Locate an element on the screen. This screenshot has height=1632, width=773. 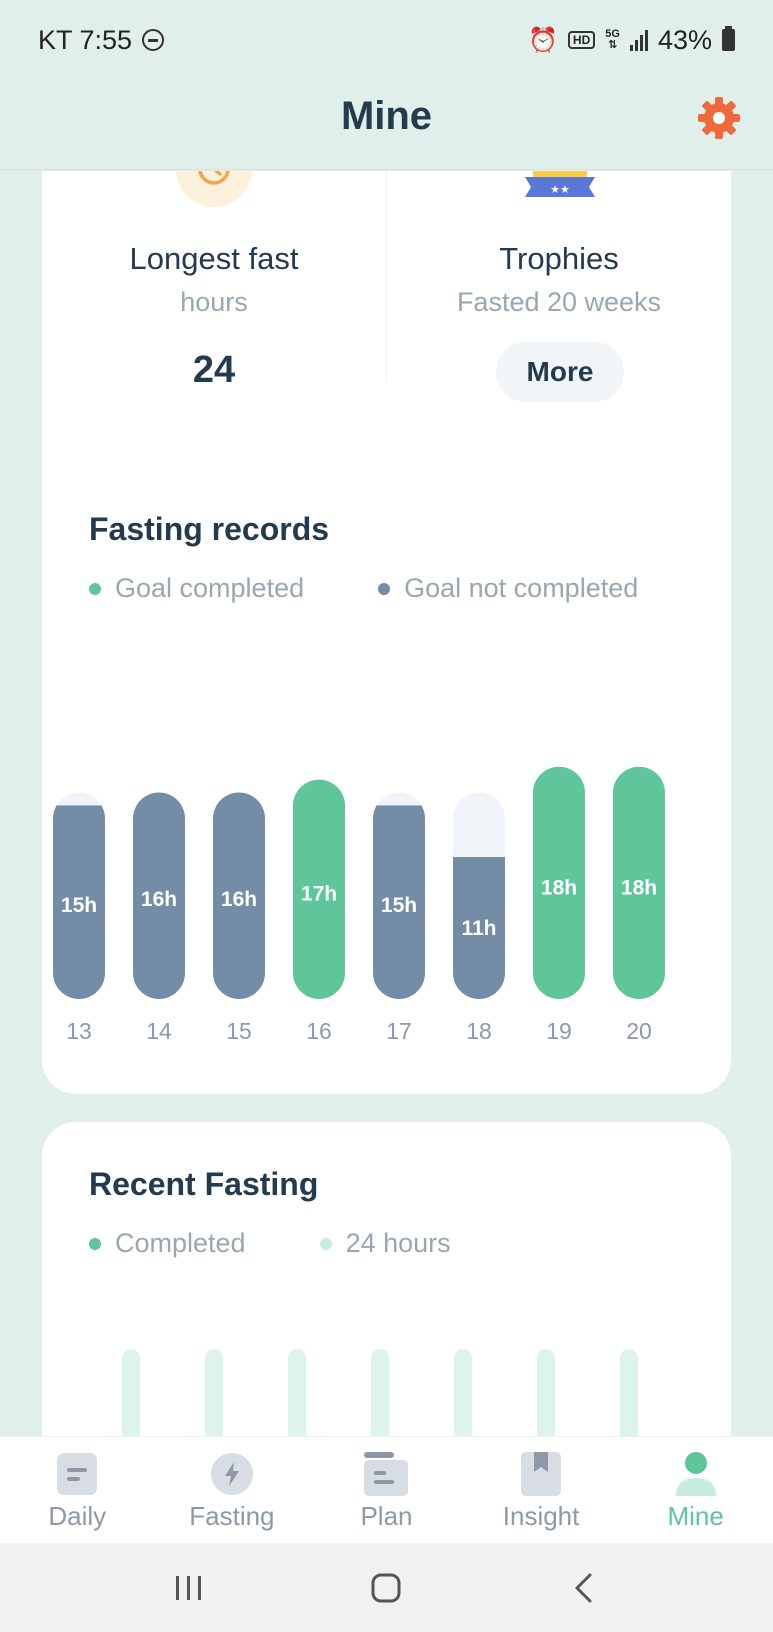
stats-divider is located at coordinates (386, 276).